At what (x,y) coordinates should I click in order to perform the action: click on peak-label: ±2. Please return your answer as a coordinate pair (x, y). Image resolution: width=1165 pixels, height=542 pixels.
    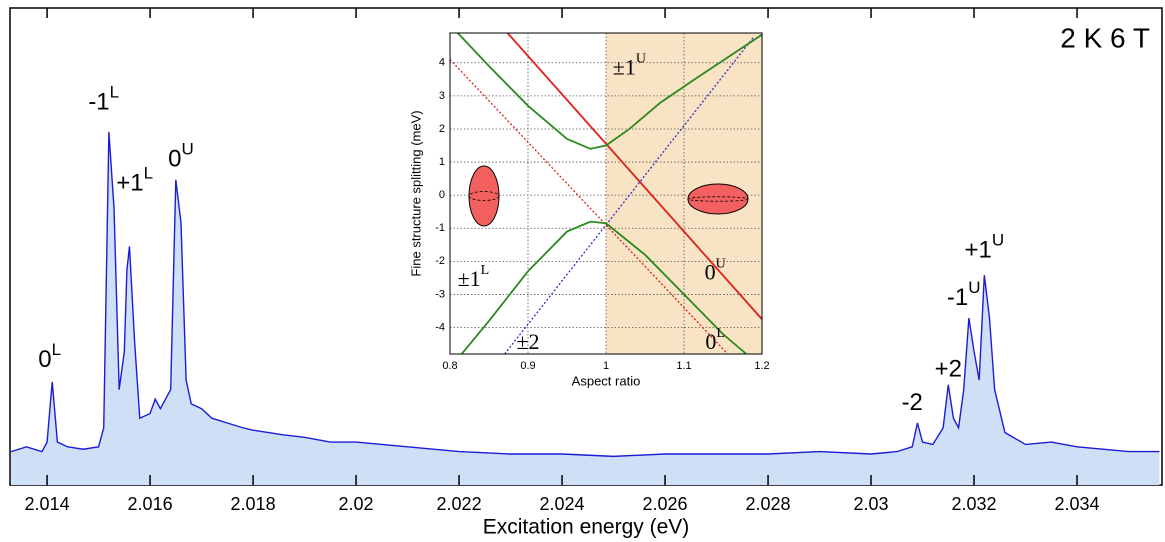
    Looking at the image, I should click on (527, 341).